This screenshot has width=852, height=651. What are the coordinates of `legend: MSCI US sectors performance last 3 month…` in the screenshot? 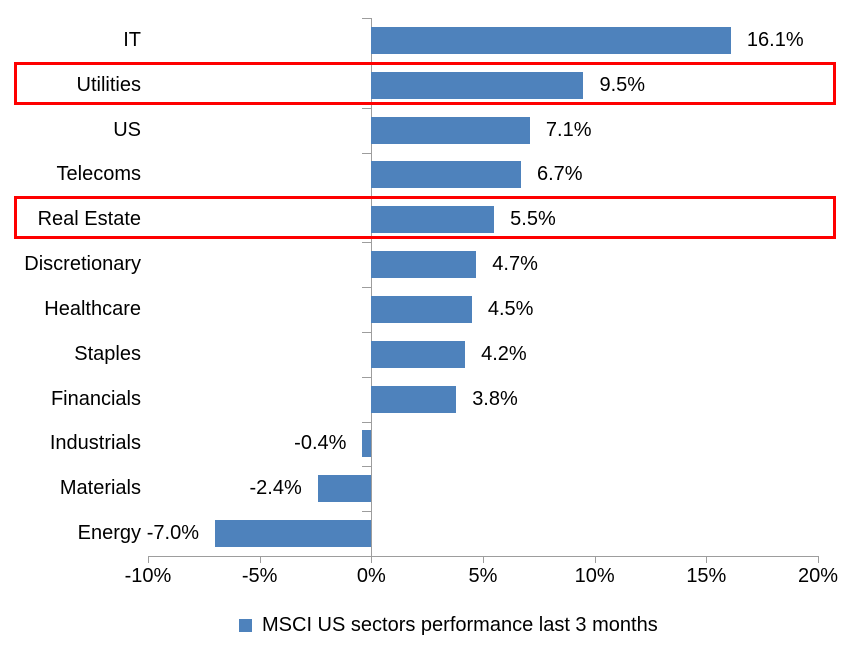 It's located at (448, 625).